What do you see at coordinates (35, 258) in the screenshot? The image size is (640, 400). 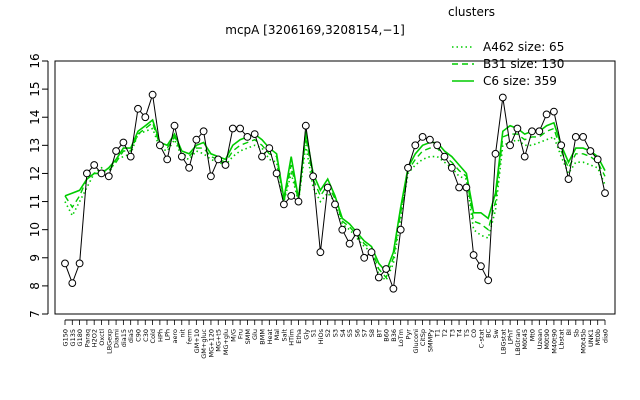 I see `y-tick-label: 9` at bounding box center [35, 258].